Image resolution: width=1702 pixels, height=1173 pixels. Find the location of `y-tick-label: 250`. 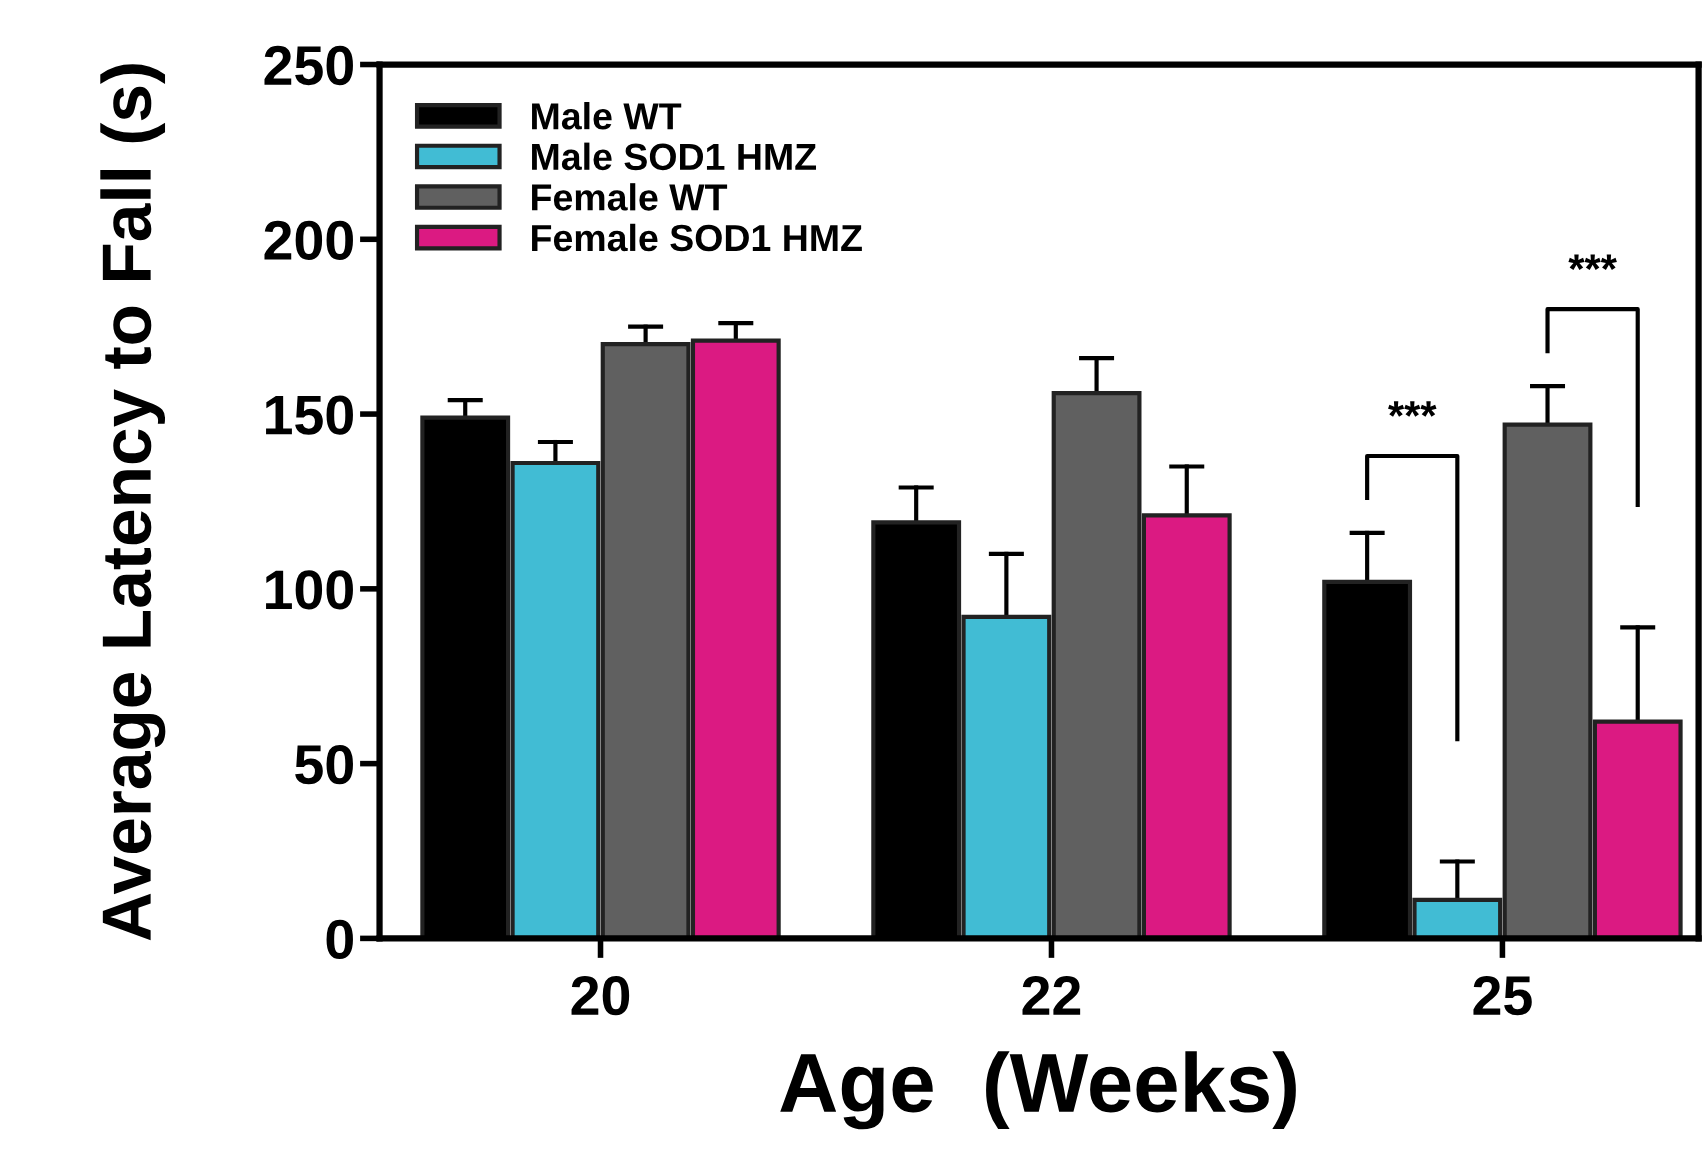

y-tick-label: 250 is located at coordinates (308, 65).